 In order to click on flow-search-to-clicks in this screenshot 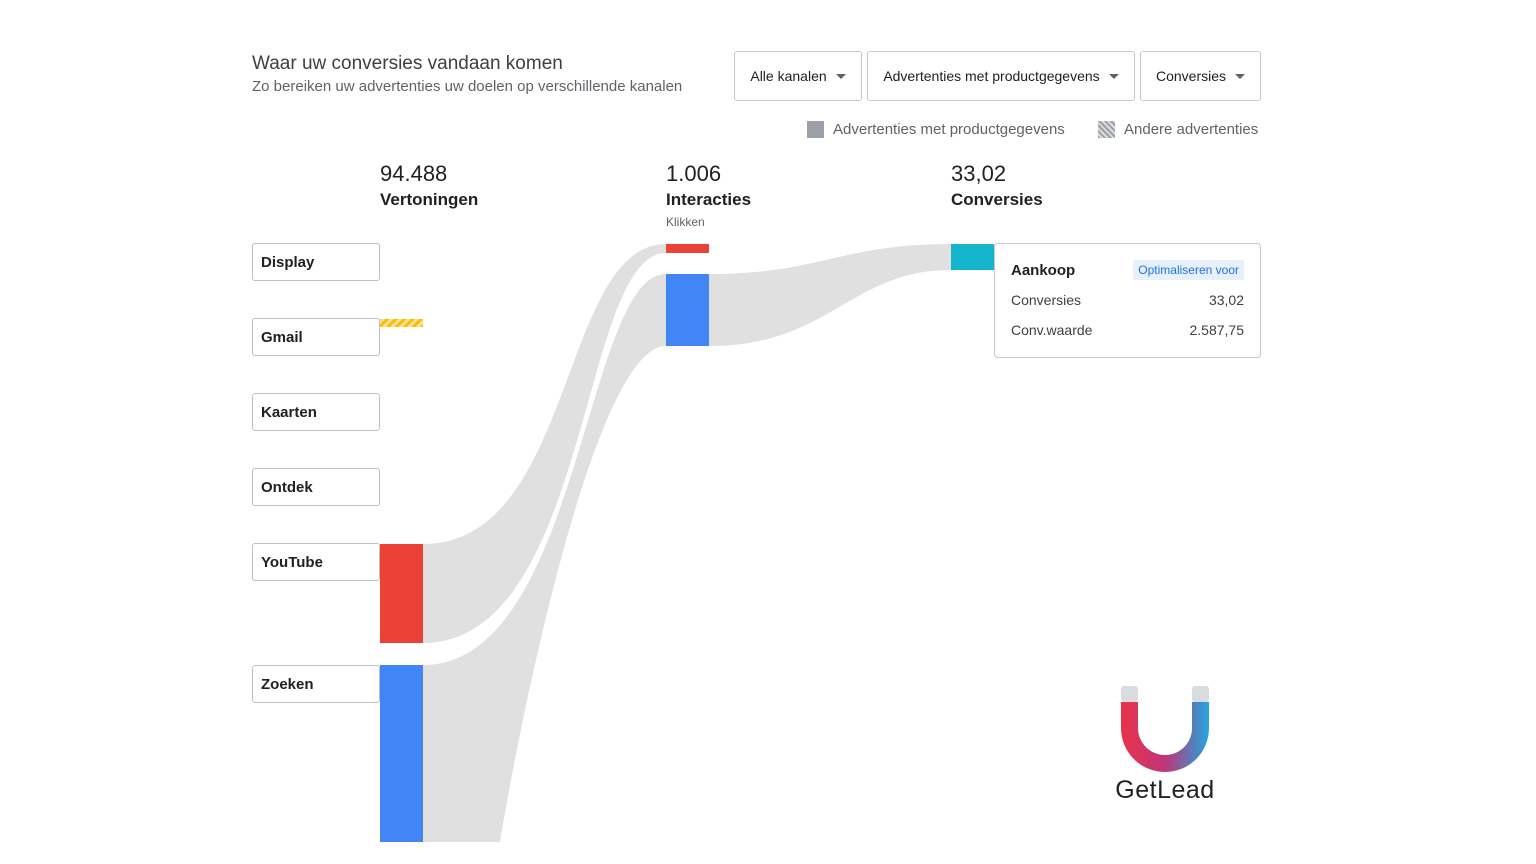, I will do `click(544, 558)`.